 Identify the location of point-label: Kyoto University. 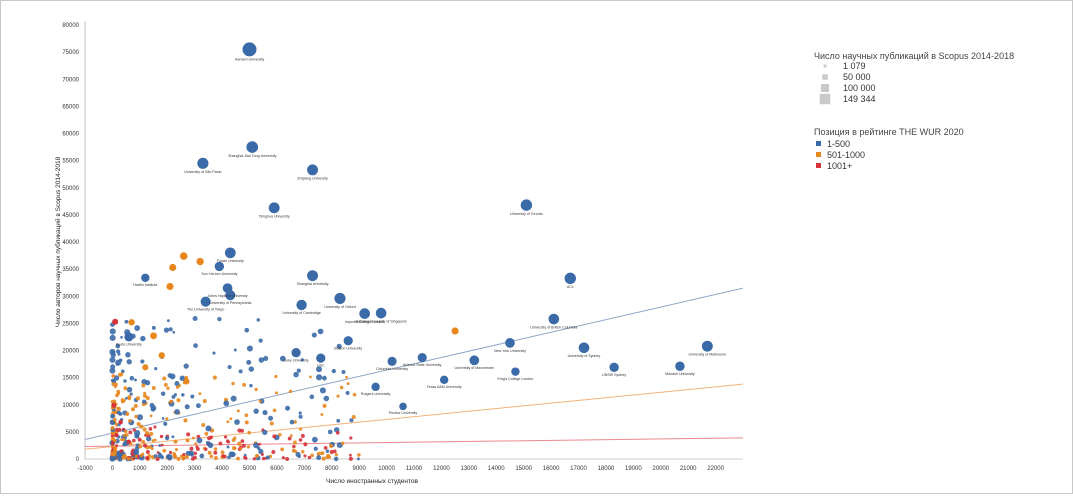
(129, 344).